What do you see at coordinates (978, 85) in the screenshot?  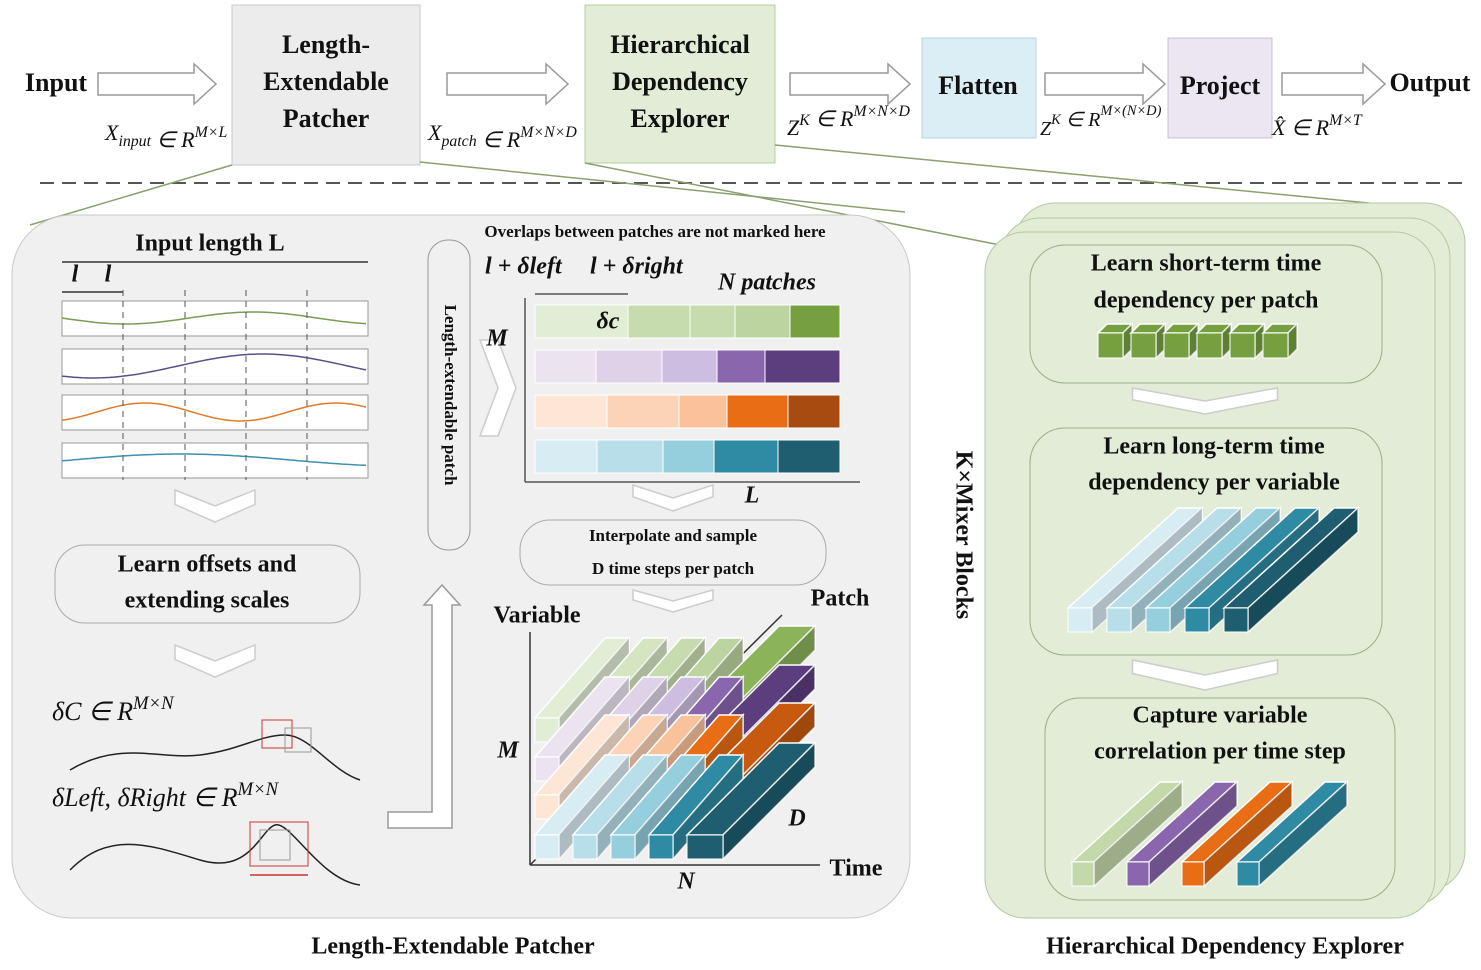 I see `label: Flatten` at bounding box center [978, 85].